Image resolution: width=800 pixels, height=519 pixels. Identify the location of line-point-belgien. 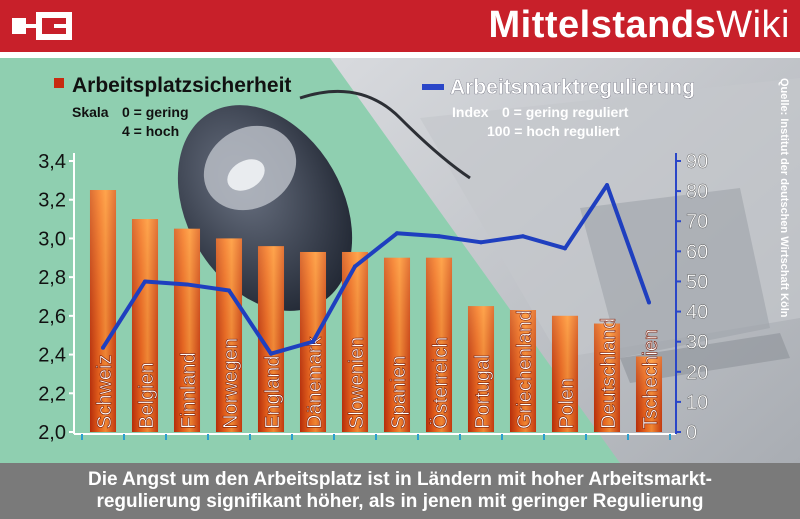
(145, 281).